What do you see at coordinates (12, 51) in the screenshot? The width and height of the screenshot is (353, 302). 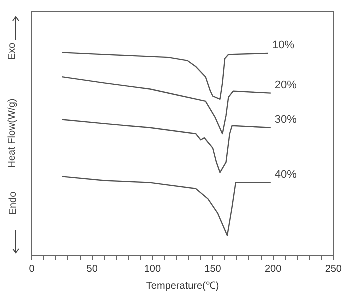 I see `text: Exo` at bounding box center [12, 51].